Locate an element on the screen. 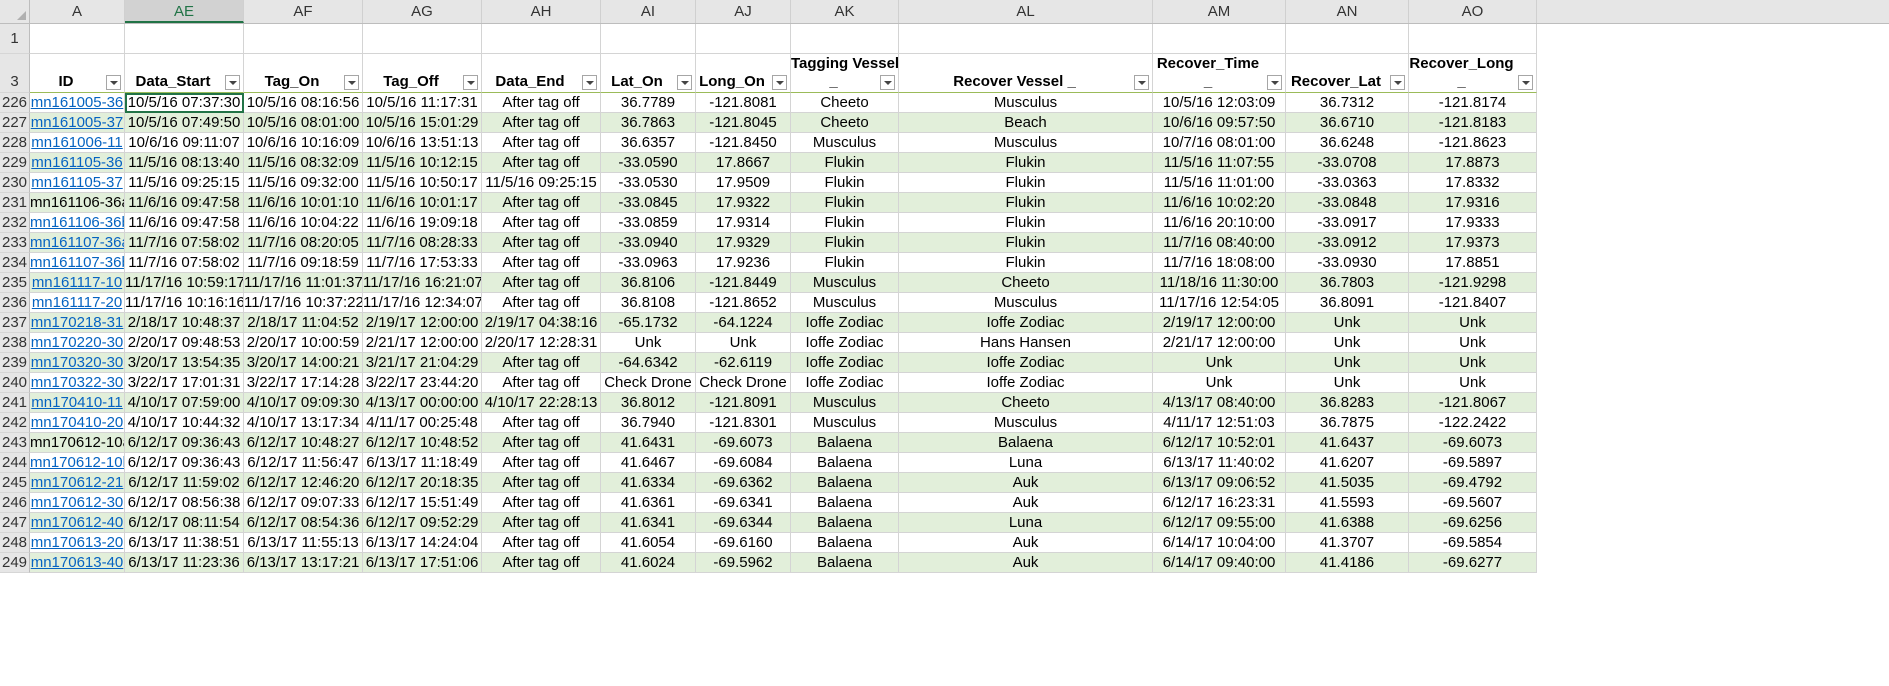  cell: 10/5/16 07:49:50 is located at coordinates (184, 123).